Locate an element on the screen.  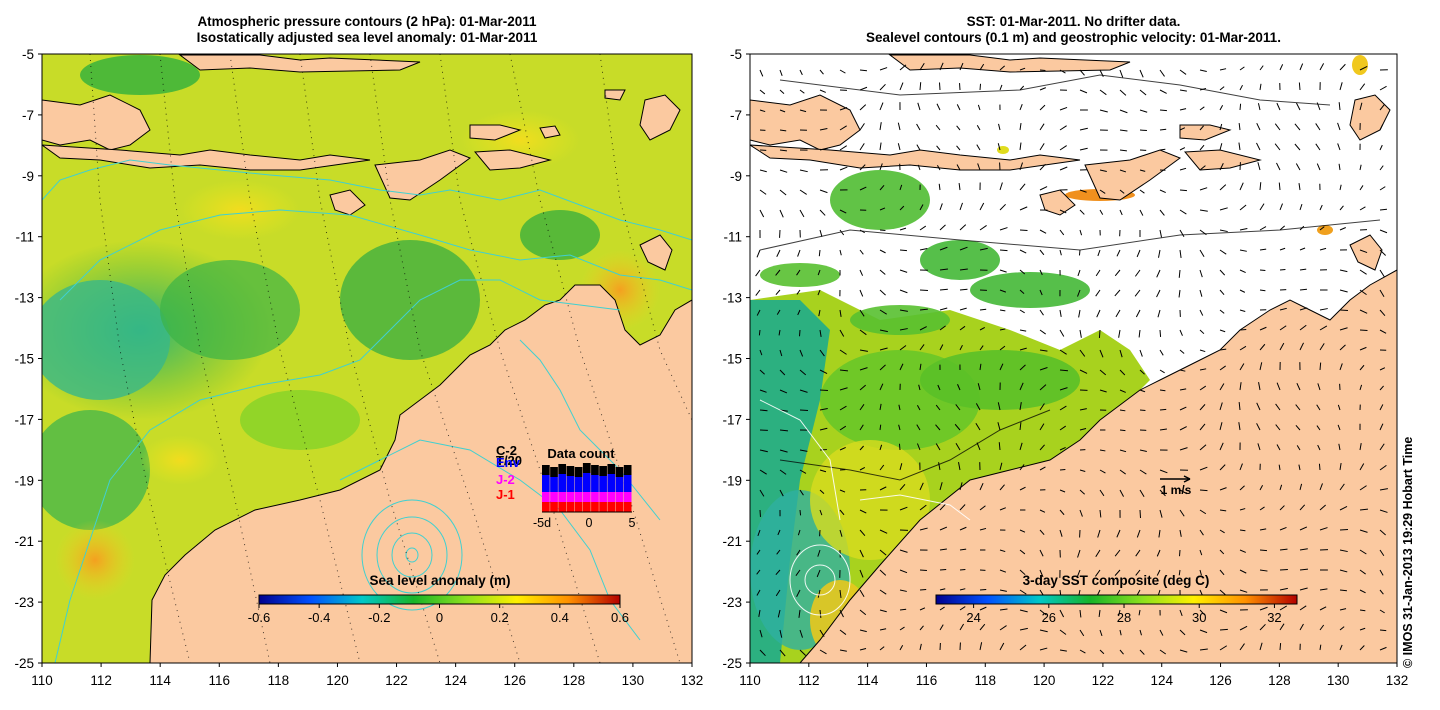
lon-tick-label: 122 is located at coordinates (396, 680).